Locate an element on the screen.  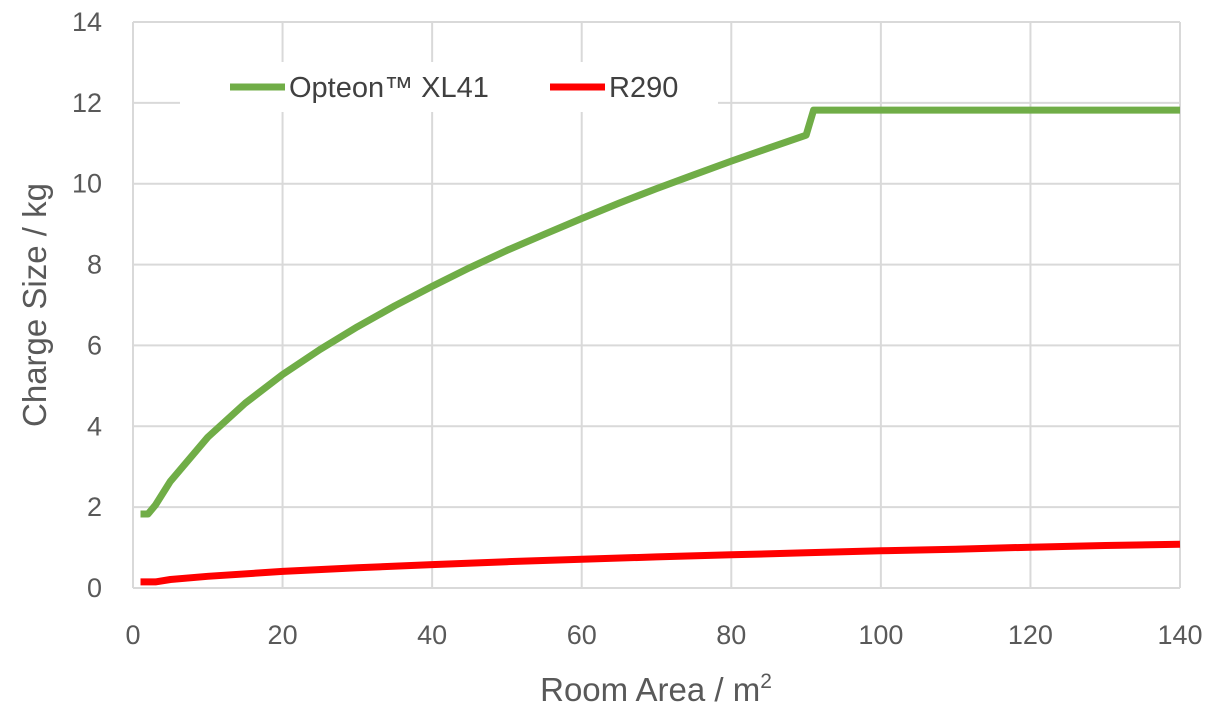
y-tick-label: 12 is located at coordinates (87, 103).